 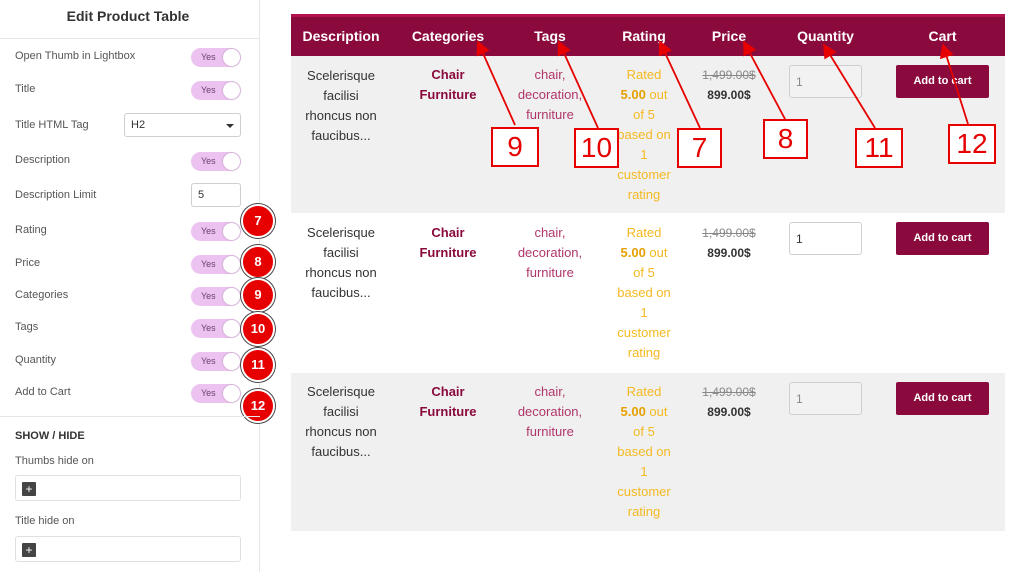 I want to click on price-toggle: Yes, so click(x=216, y=264).